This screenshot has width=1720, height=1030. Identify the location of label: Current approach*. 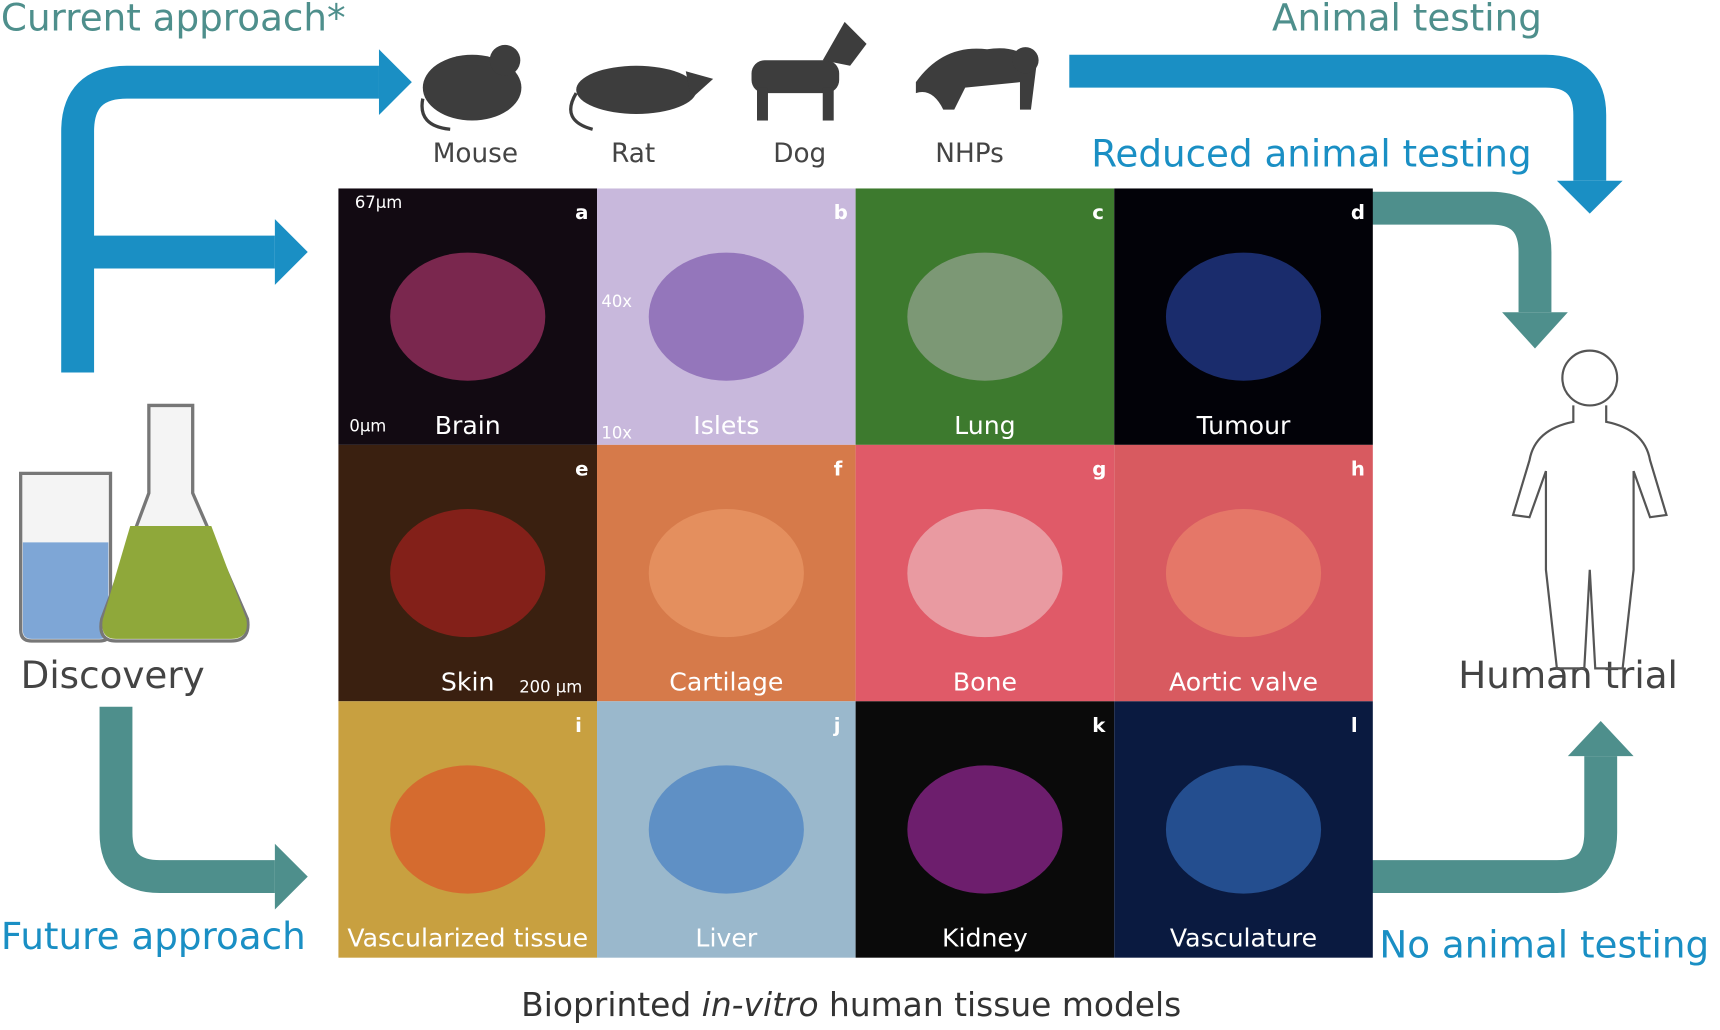
(173, 20).